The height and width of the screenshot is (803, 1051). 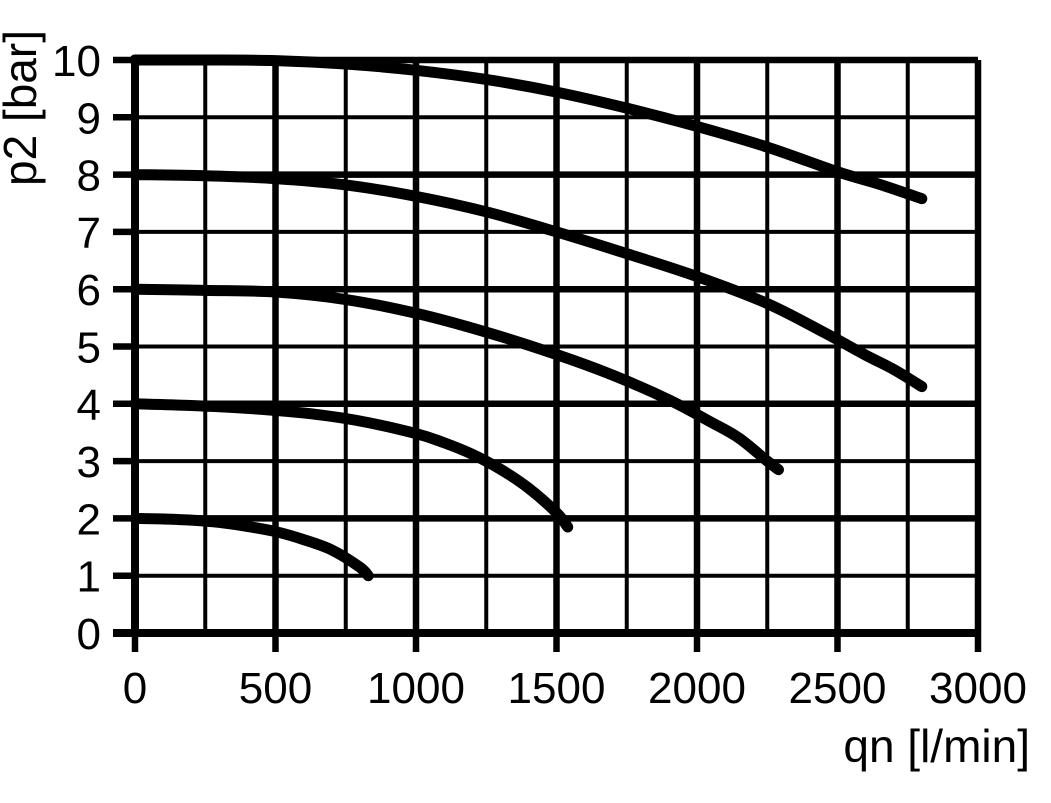 I want to click on y-tick-label: 9, so click(x=89, y=118).